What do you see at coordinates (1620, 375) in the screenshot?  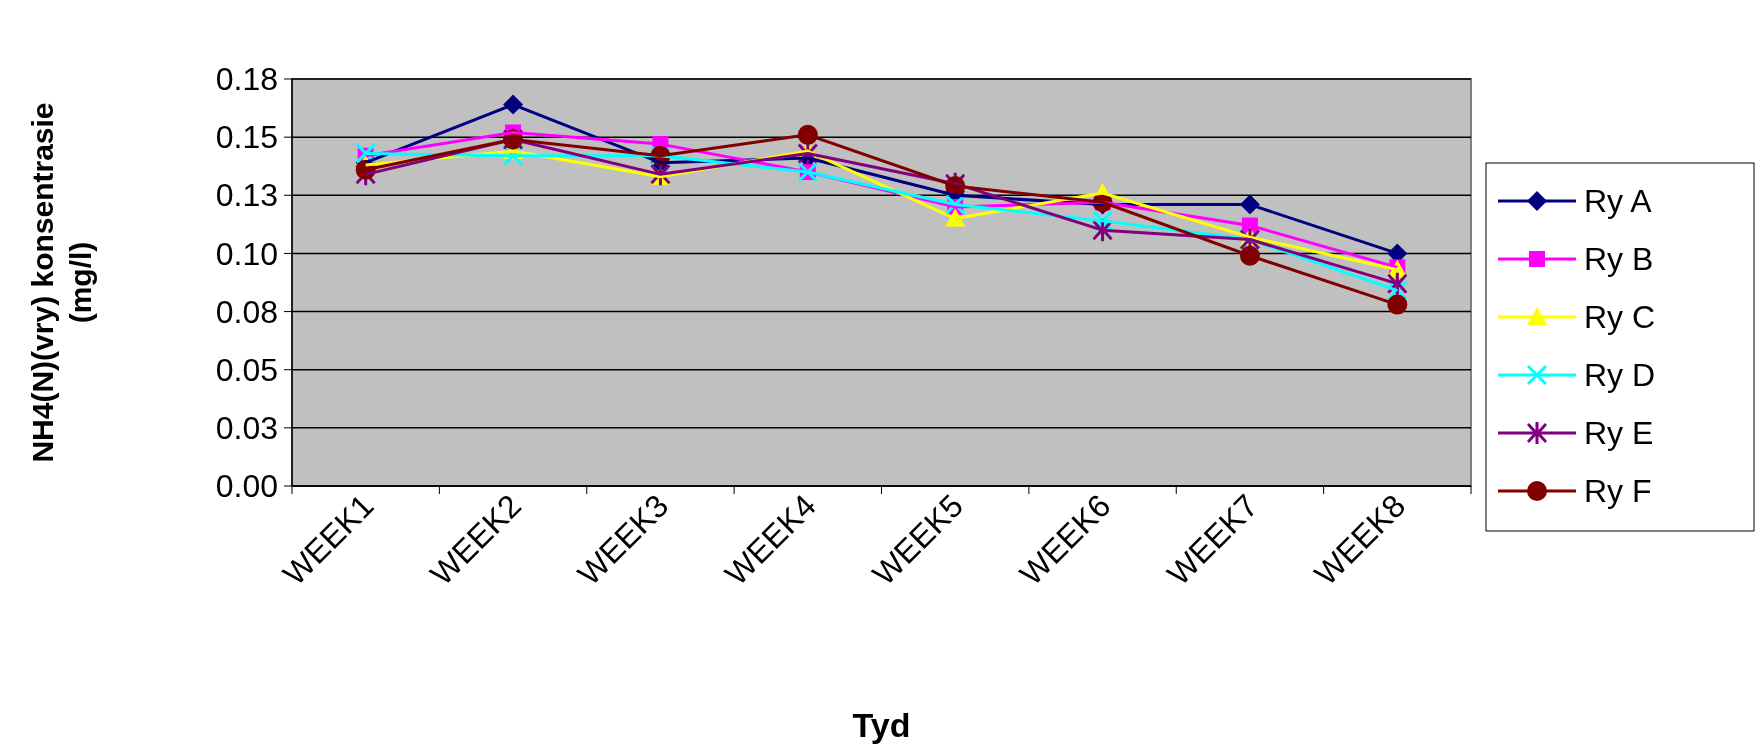 I see `legend-label: Ry D` at bounding box center [1620, 375].